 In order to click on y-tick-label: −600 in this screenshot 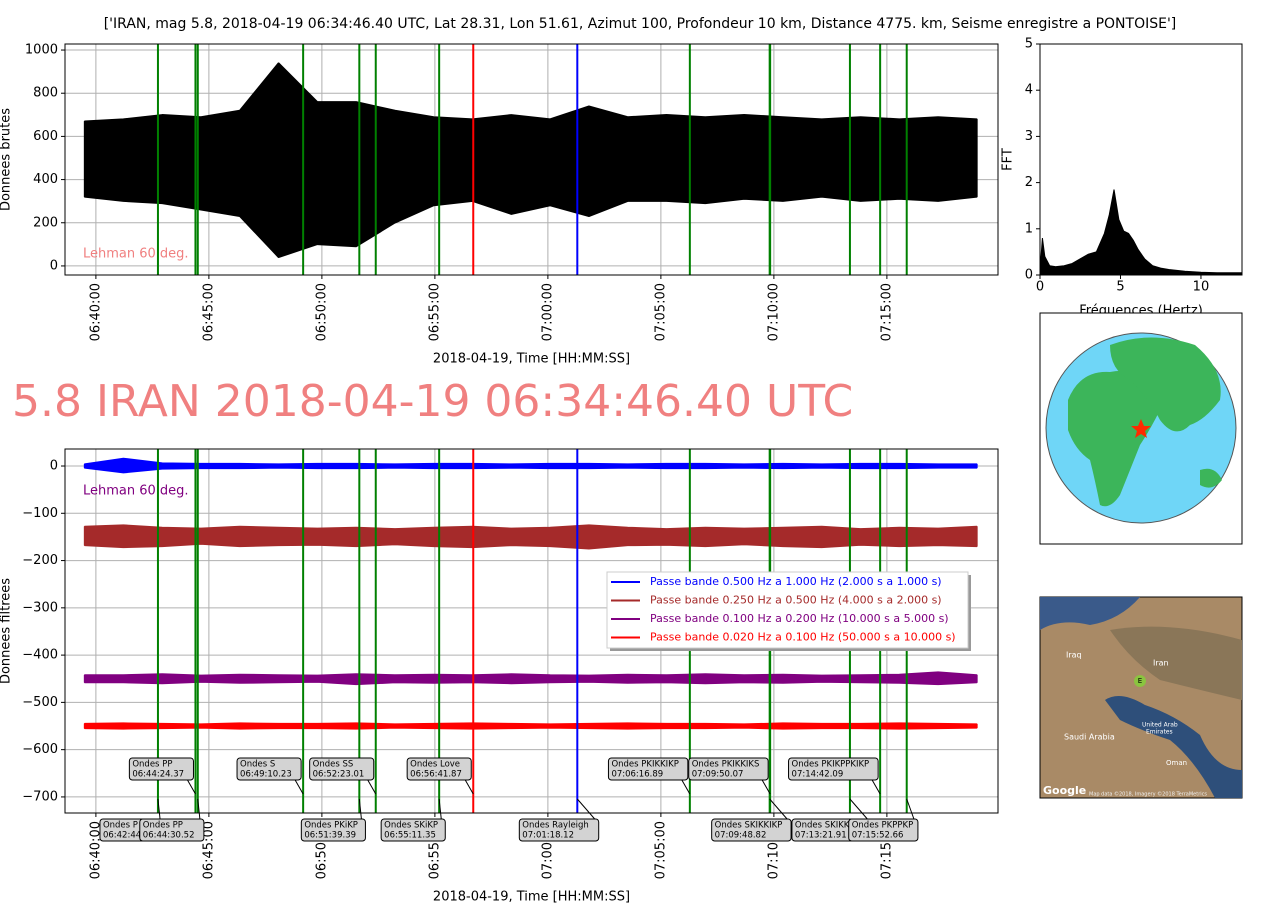, I will do `click(40, 749)`.